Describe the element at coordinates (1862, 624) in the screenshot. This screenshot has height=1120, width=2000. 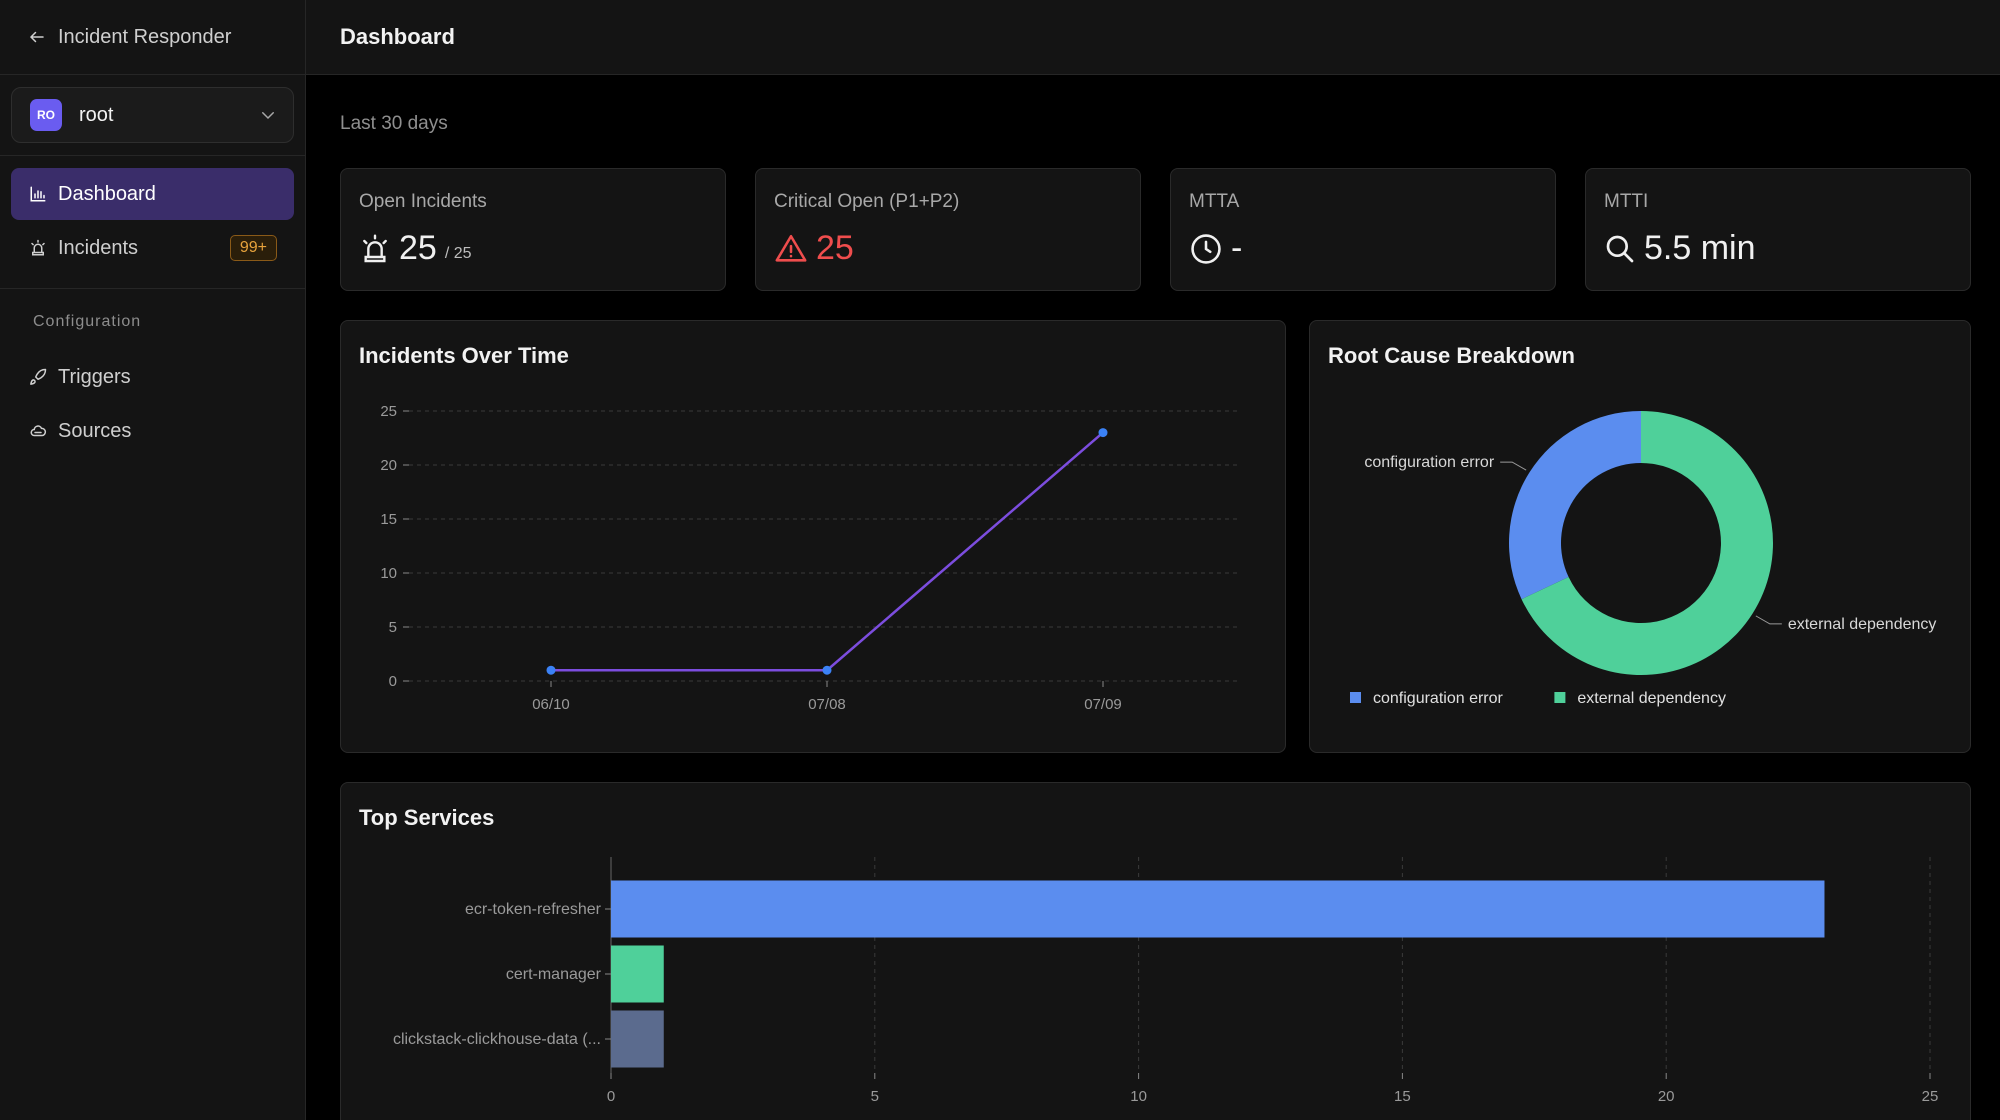
I see `slice-label: external dependency` at that location.